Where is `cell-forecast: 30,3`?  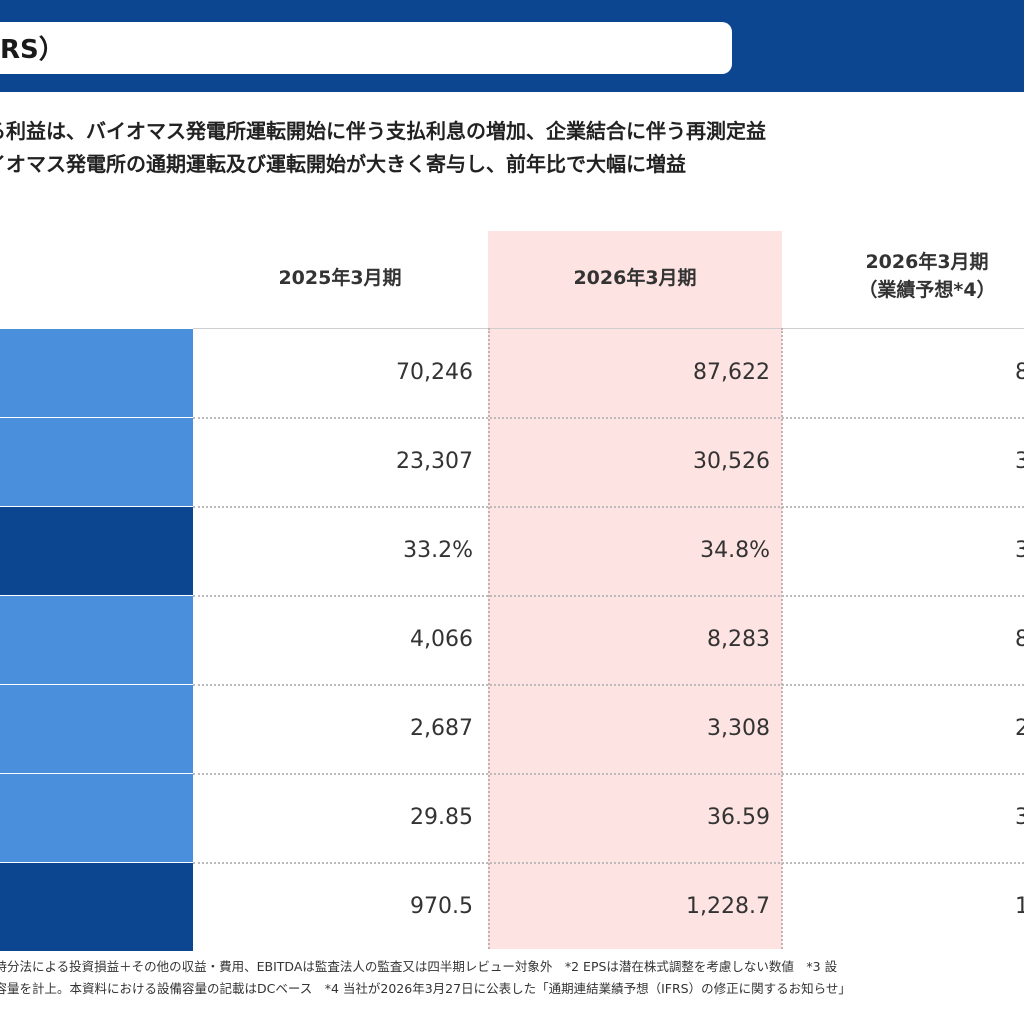
cell-forecast: 30,3 is located at coordinates (1019, 461).